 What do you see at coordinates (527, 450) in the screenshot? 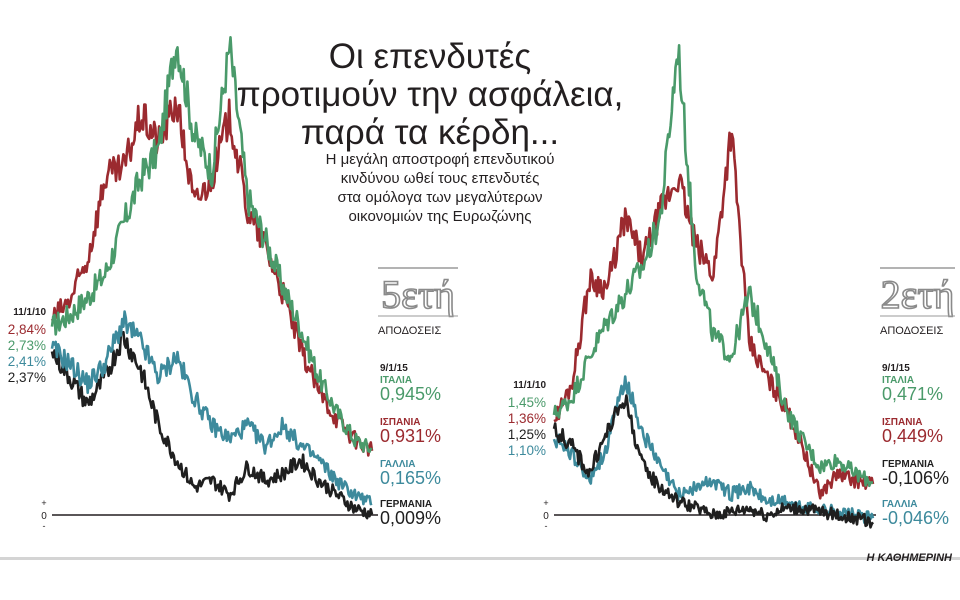
I see `start-value-label: 1,10%` at bounding box center [527, 450].